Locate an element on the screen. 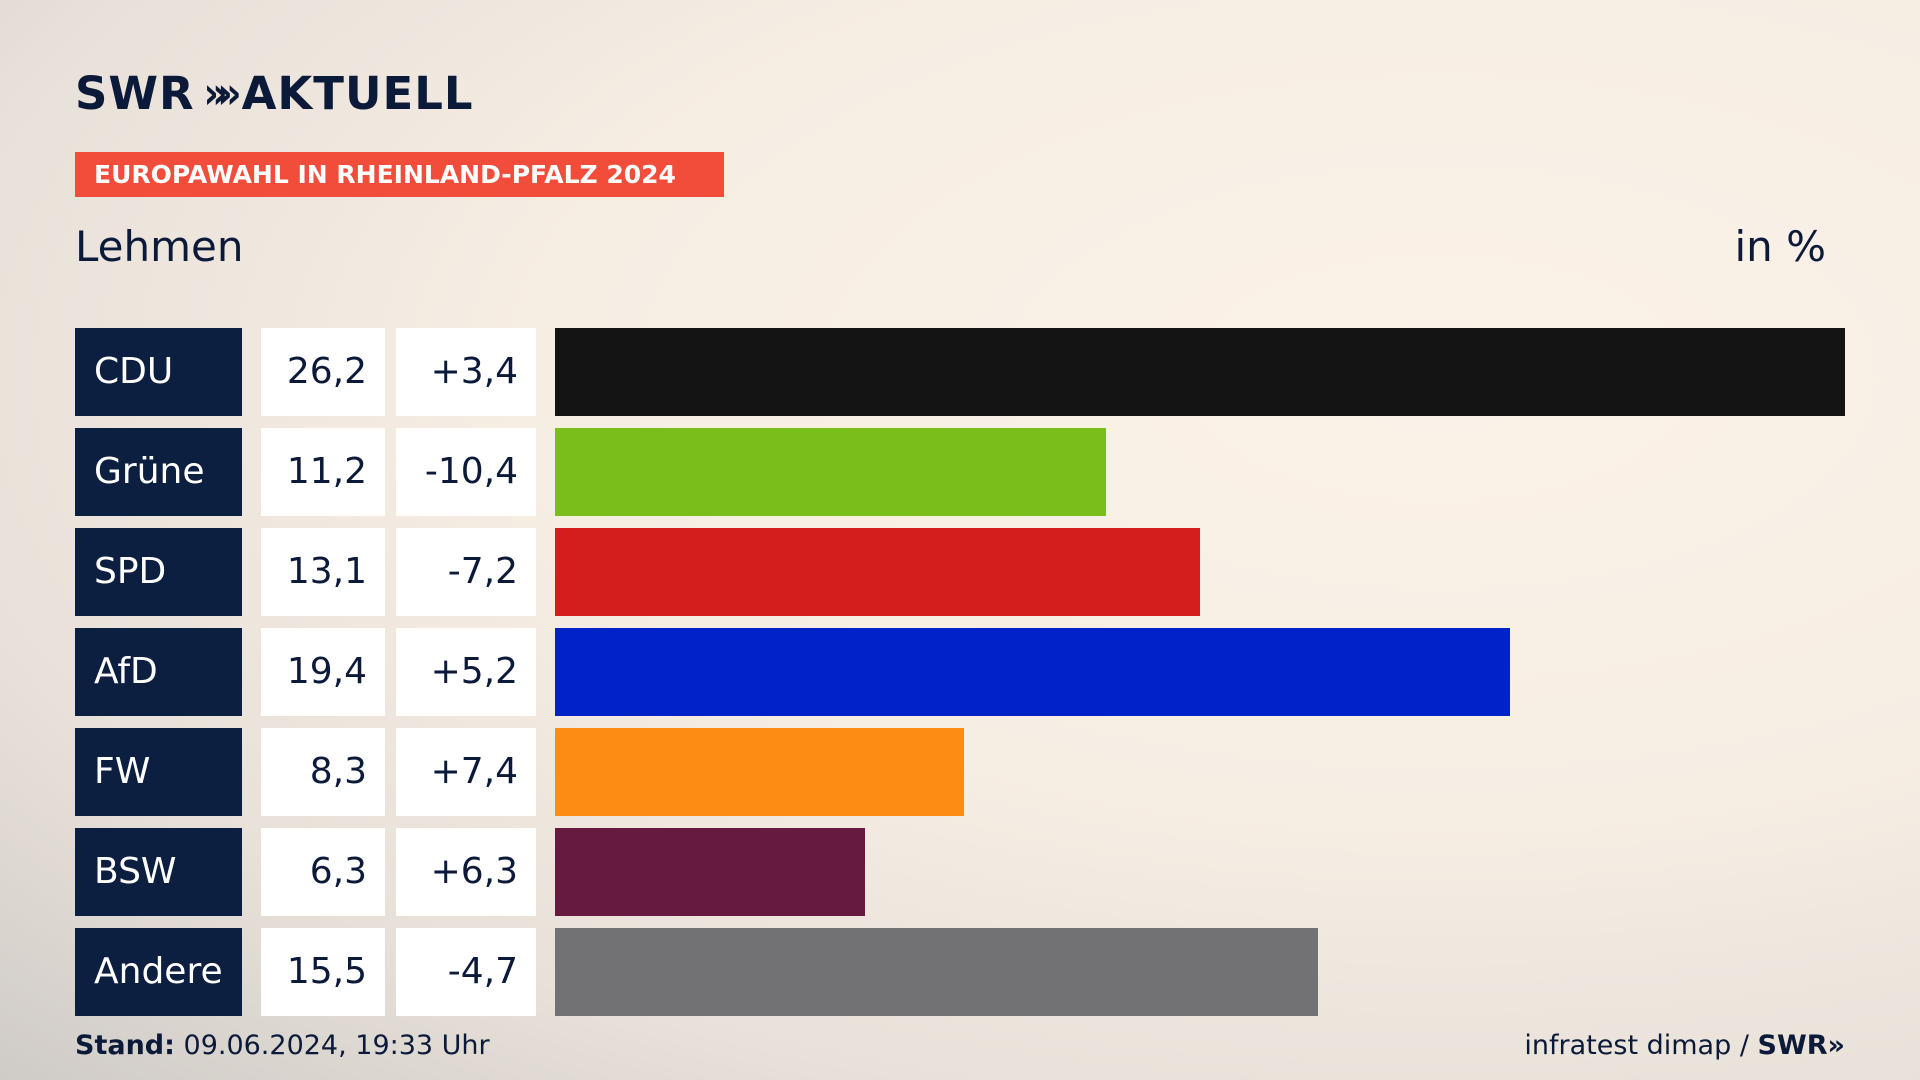  source-info: infratest dimap / SWR» is located at coordinates (1684, 1045).